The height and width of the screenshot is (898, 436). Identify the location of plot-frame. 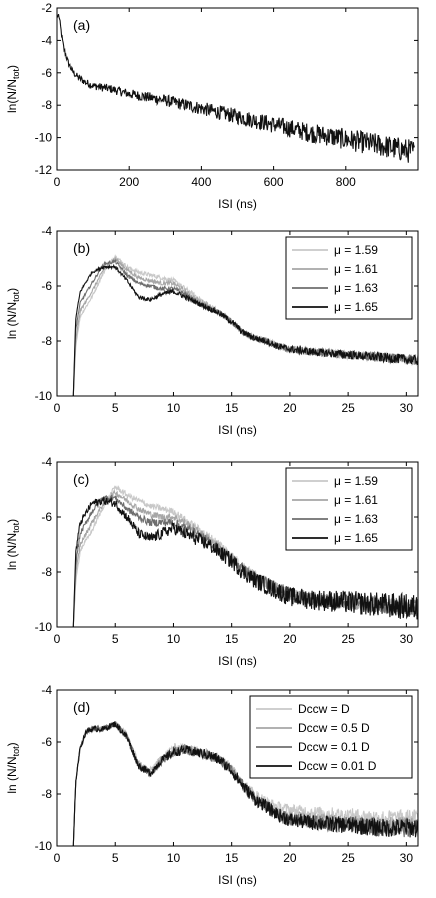
(237, 768).